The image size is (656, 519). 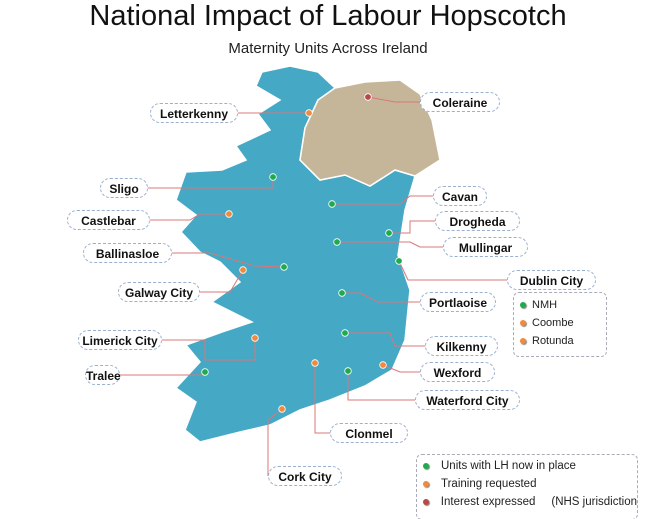 What do you see at coordinates (389, 233) in the screenshot?
I see `location-marker-drogheda` at bounding box center [389, 233].